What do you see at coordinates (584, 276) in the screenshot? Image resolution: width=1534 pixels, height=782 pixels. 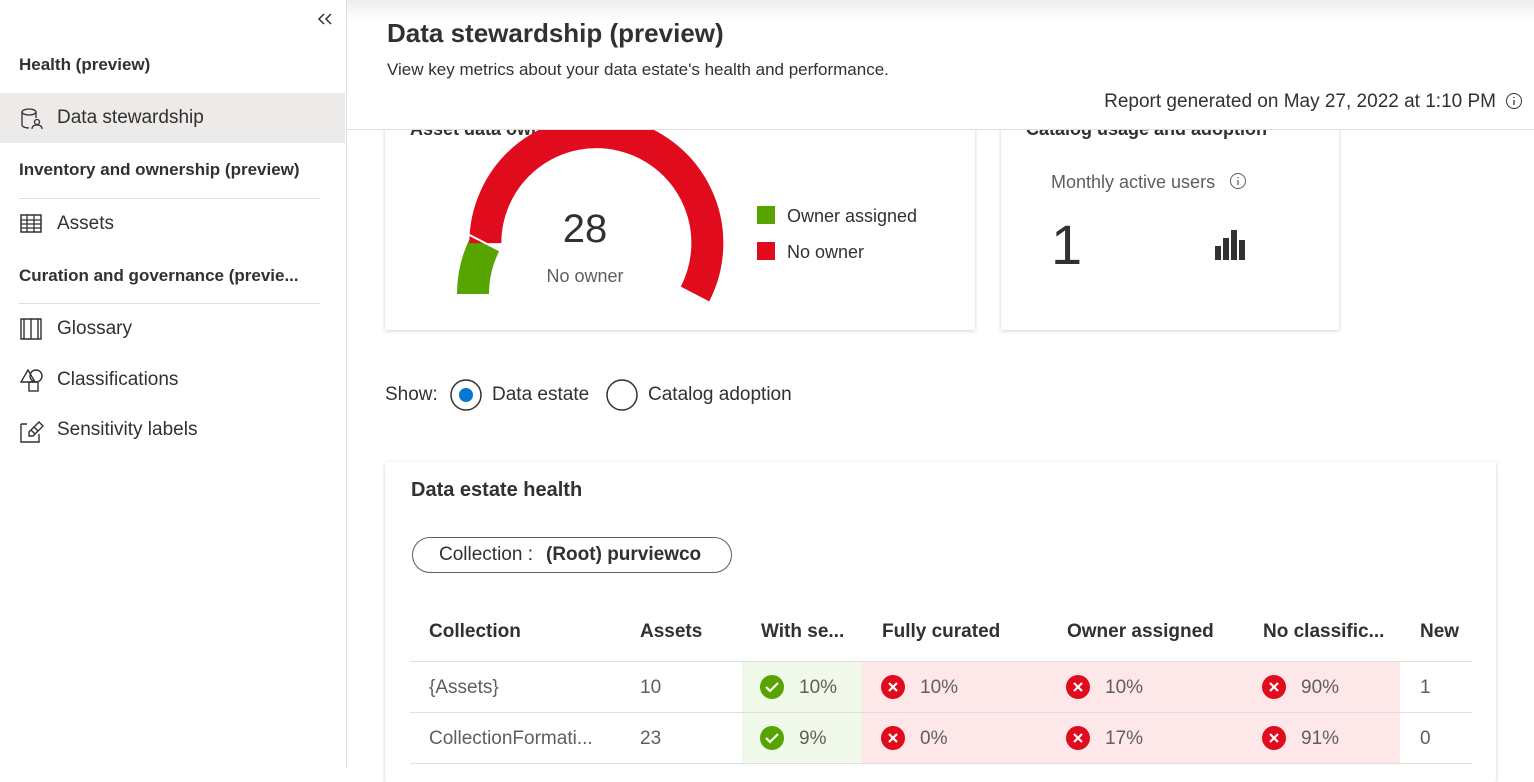 I see `gauge-label: No owner` at bounding box center [584, 276].